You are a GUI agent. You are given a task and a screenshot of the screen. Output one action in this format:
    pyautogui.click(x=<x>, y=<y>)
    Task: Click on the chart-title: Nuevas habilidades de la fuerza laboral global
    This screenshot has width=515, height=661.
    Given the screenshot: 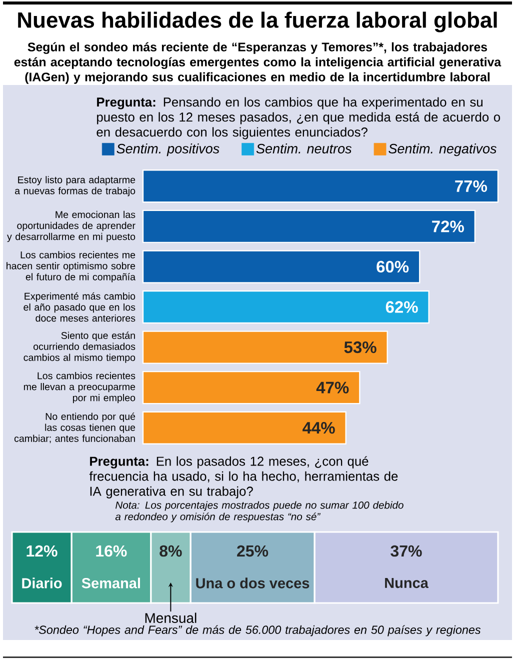 What is the action you would take?
    pyautogui.click(x=257, y=22)
    